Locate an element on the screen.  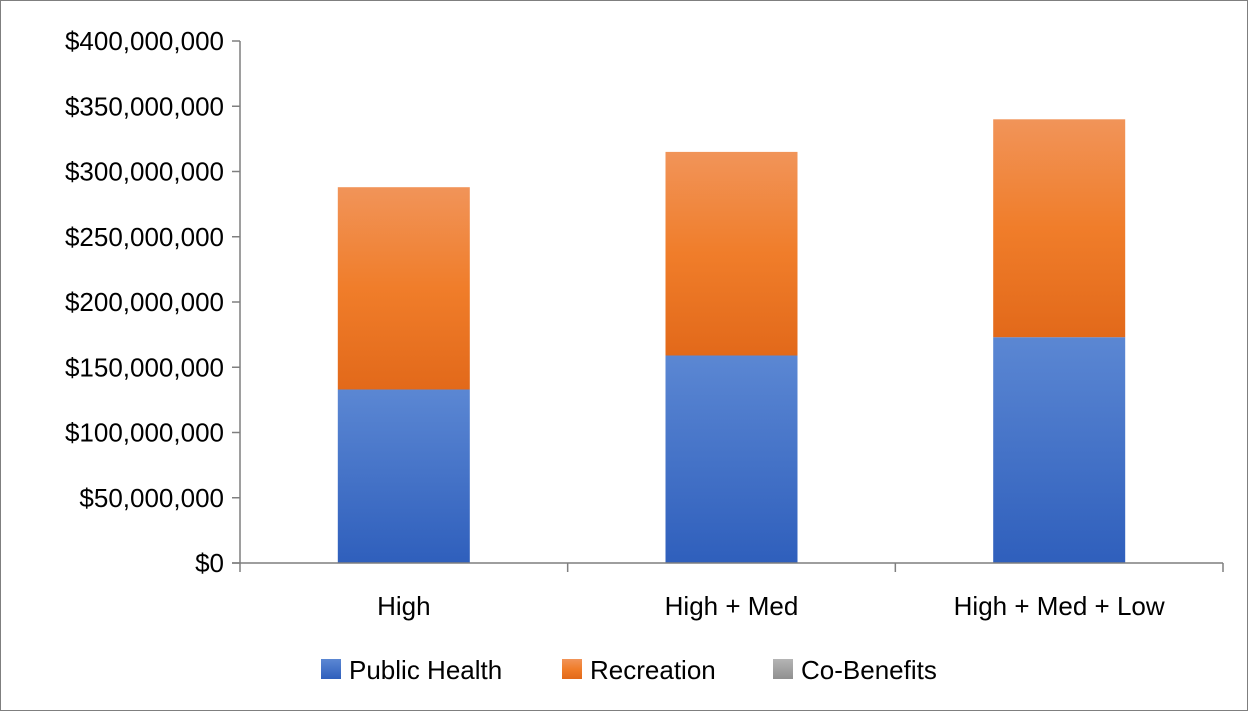
y-tick-label: $300,000,000 is located at coordinates (144, 172).